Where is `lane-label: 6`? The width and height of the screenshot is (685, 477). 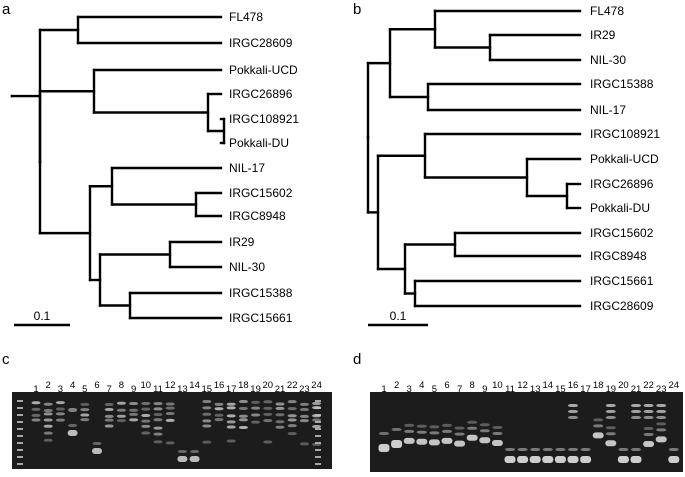
lane-label: 6 is located at coordinates (96, 385).